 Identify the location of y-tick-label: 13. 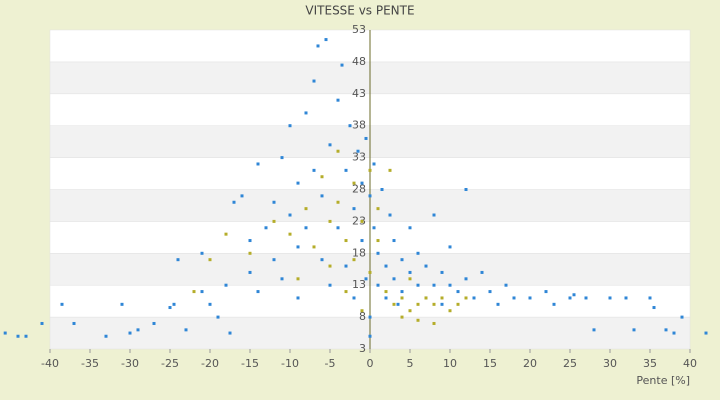
(359, 284).